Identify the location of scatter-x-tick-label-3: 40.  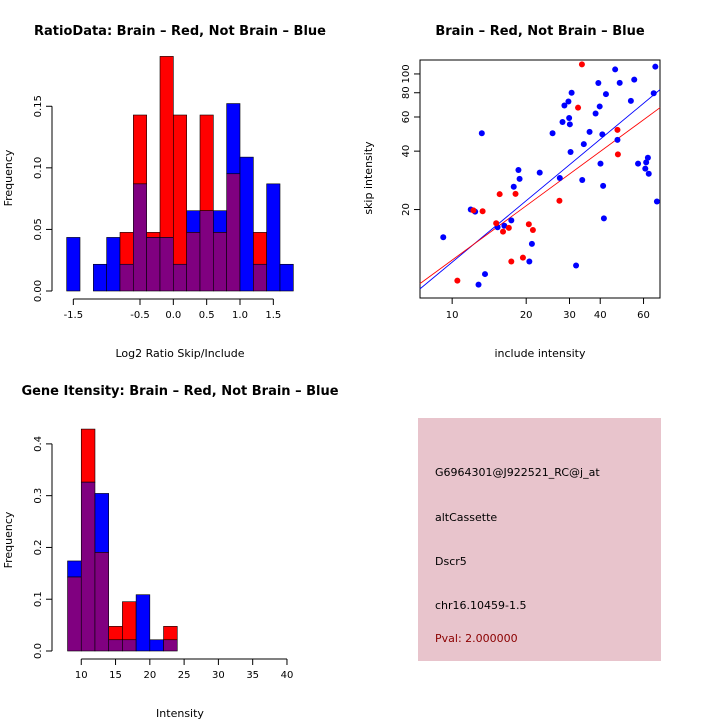
(600, 315).